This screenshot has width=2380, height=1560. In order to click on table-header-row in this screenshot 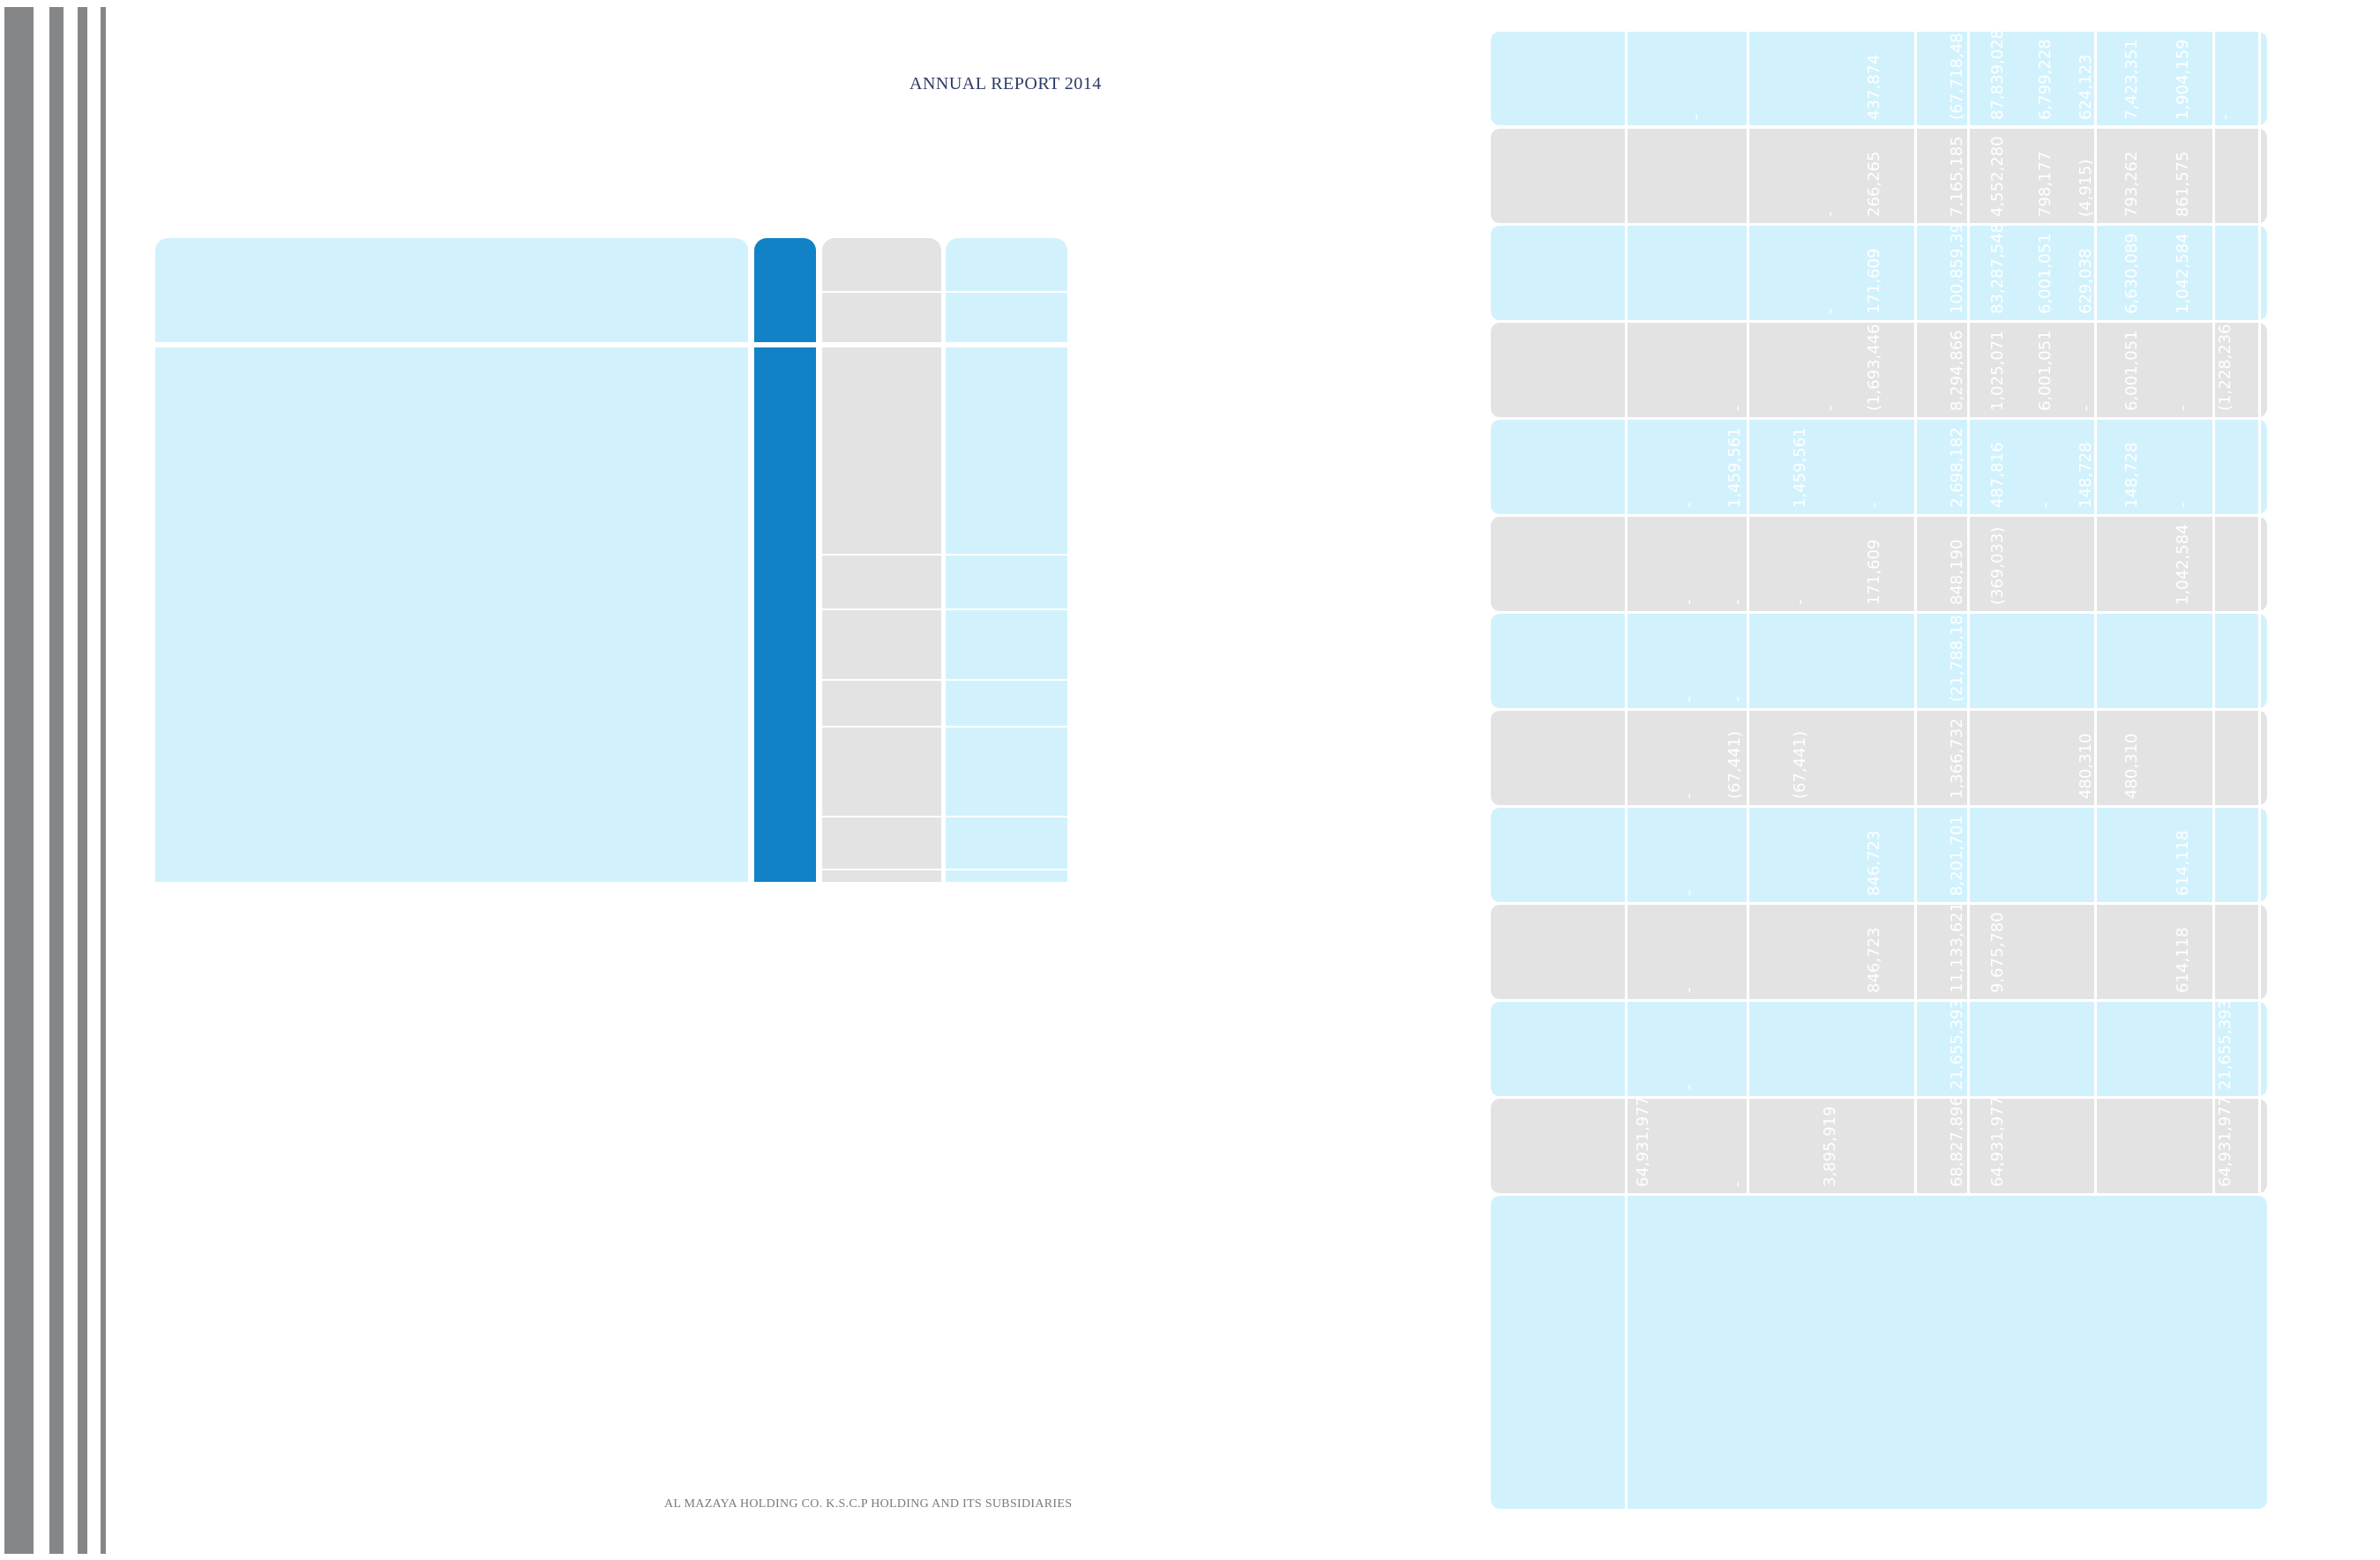, I will do `click(1879, 1352)`.